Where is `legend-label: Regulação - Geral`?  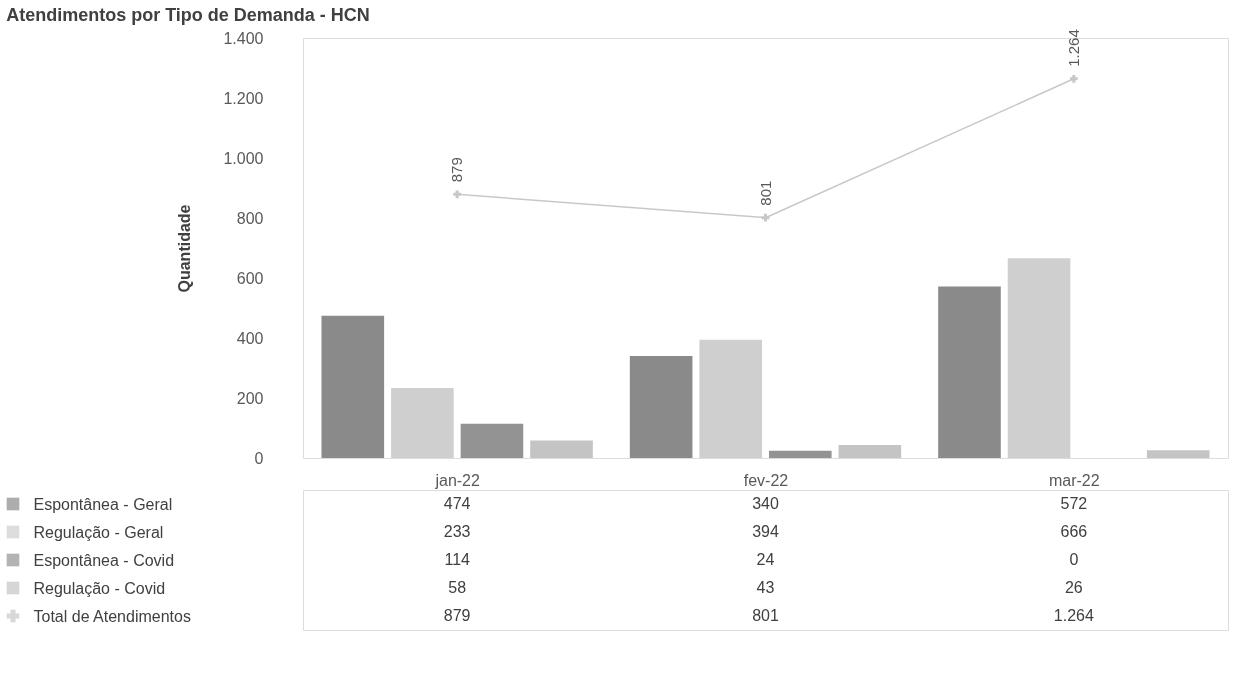 legend-label: Regulação - Geral is located at coordinates (98, 532).